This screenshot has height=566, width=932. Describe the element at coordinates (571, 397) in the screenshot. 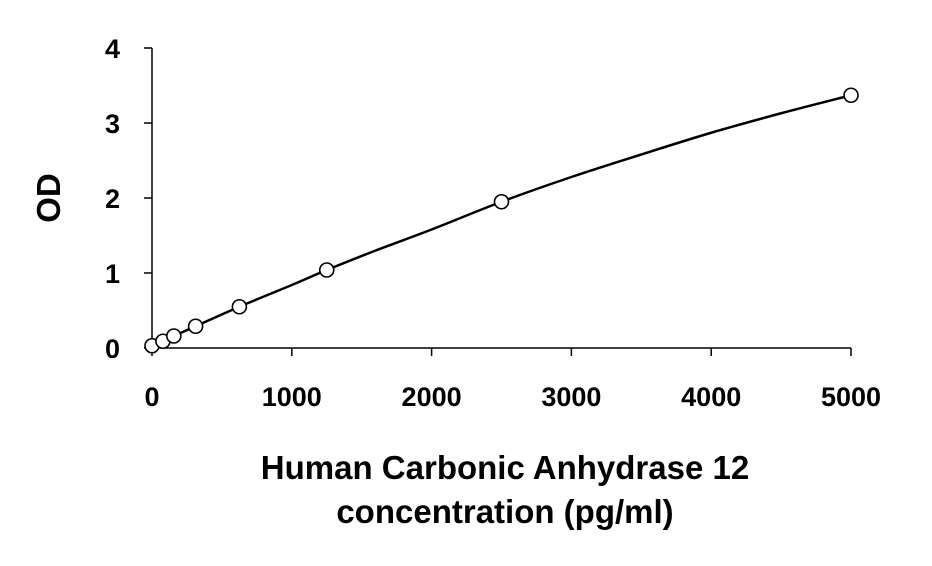

I see `x-tick-label: 3000` at that location.